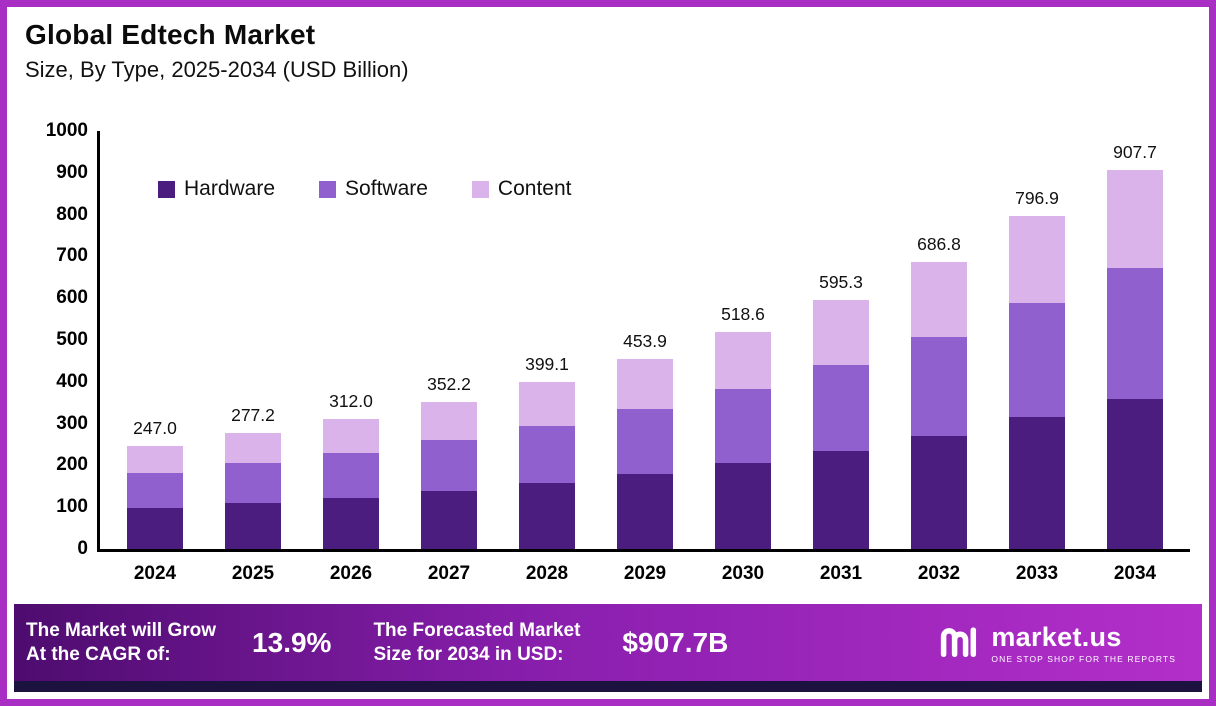 Image resolution: width=1216 pixels, height=706 pixels. What do you see at coordinates (468, 654) in the screenshot?
I see `forecast-label-line2: Size for 2034 in USD:` at bounding box center [468, 654].